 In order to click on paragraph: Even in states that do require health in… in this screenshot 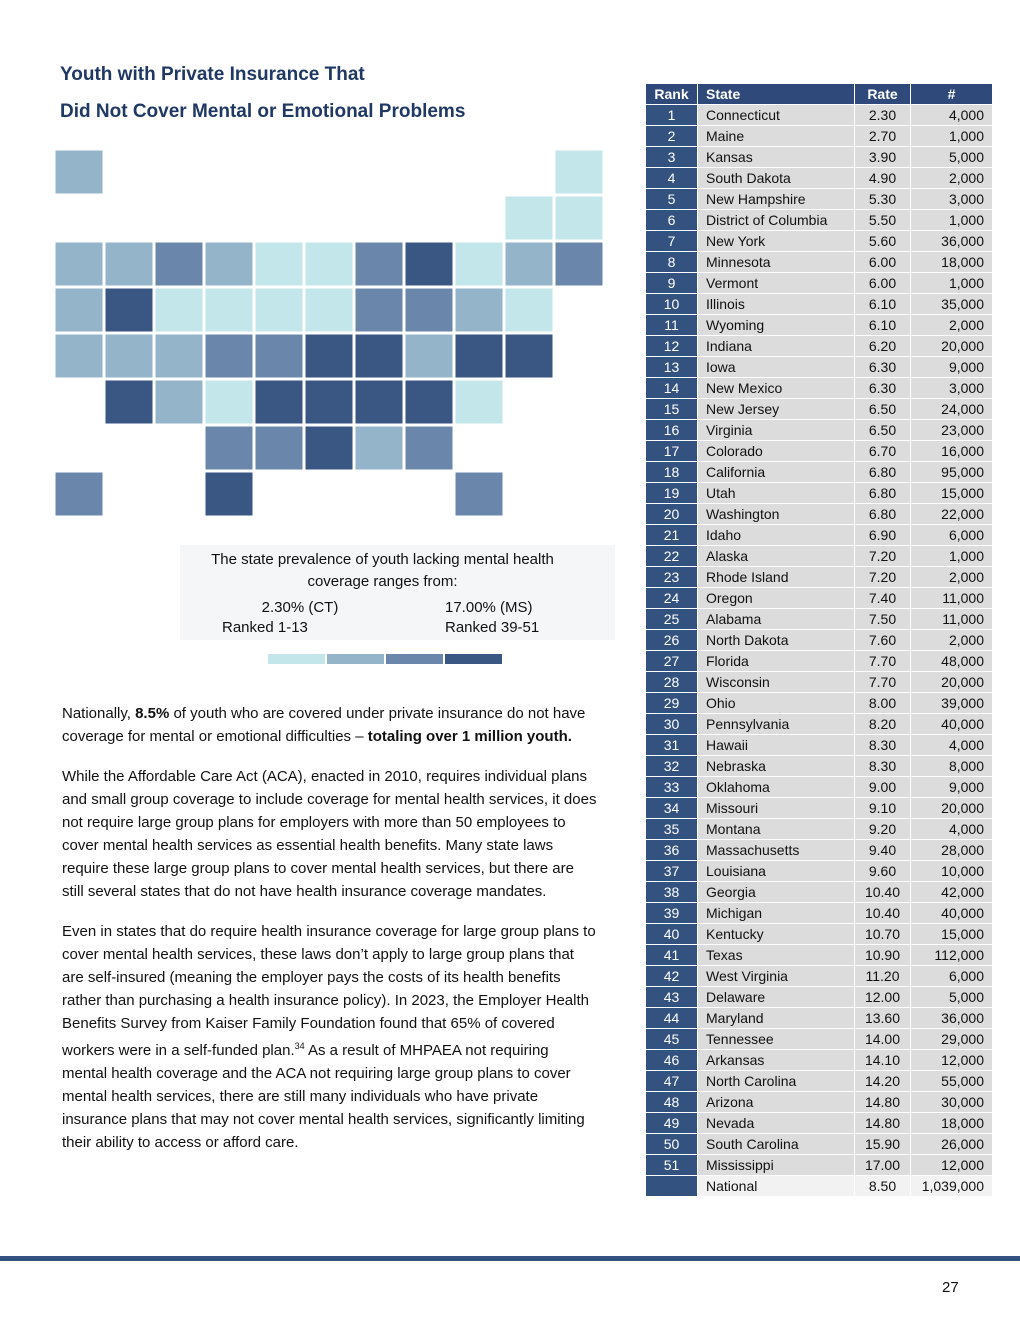, I will do `click(329, 1037)`.